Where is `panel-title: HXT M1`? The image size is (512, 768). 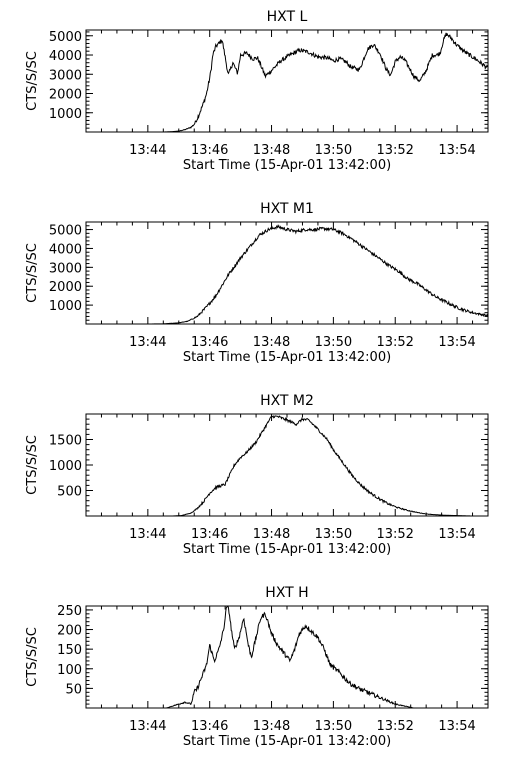 panel-title: HXT M1 is located at coordinates (287, 209).